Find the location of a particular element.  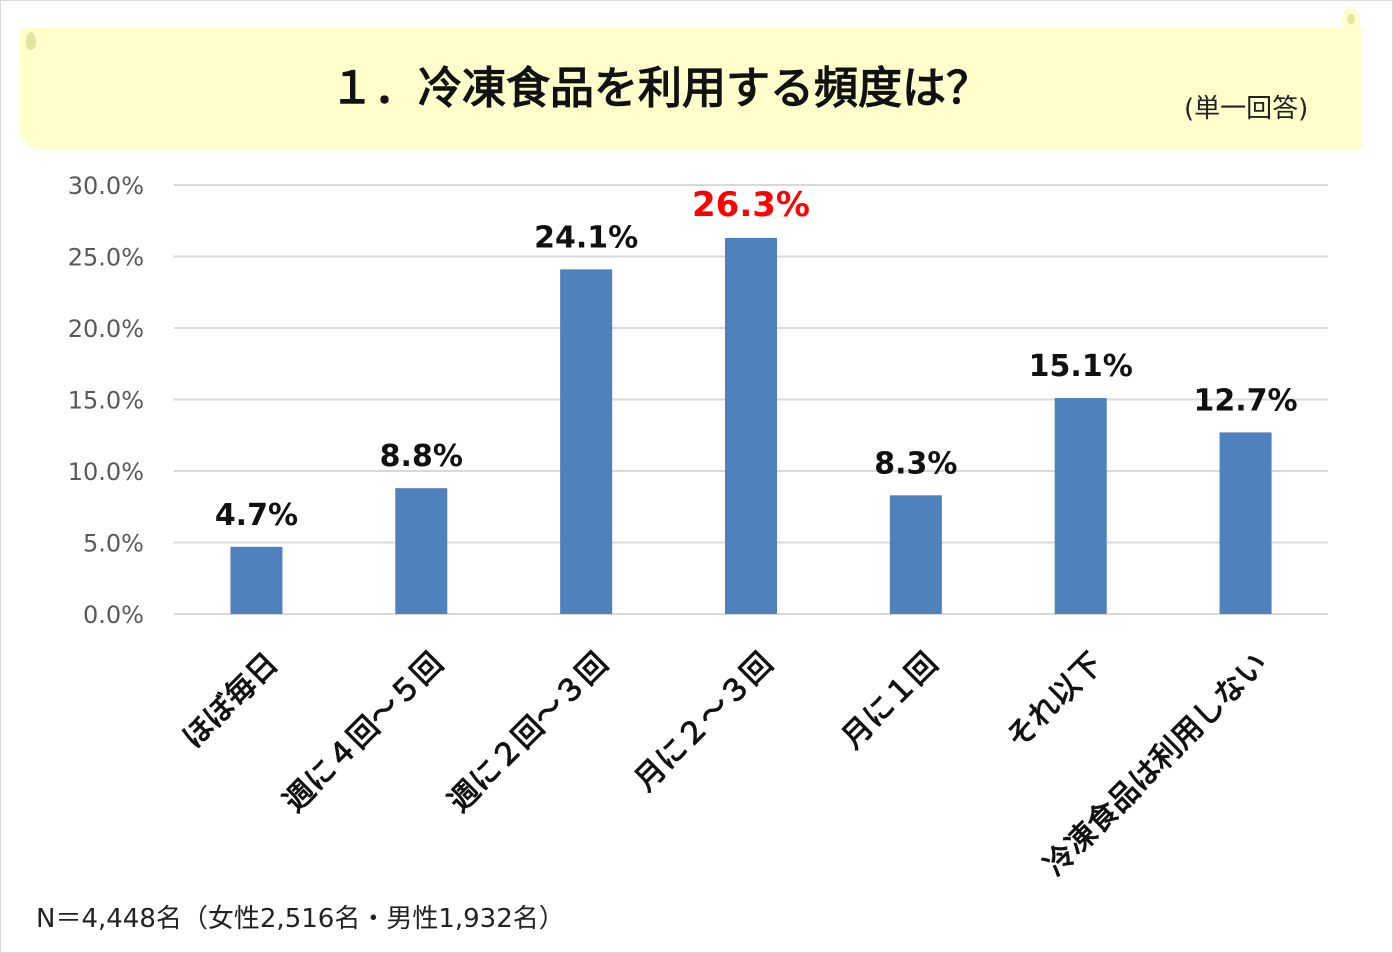

x-category-label: 月に２～３回 is located at coordinates (704, 722).